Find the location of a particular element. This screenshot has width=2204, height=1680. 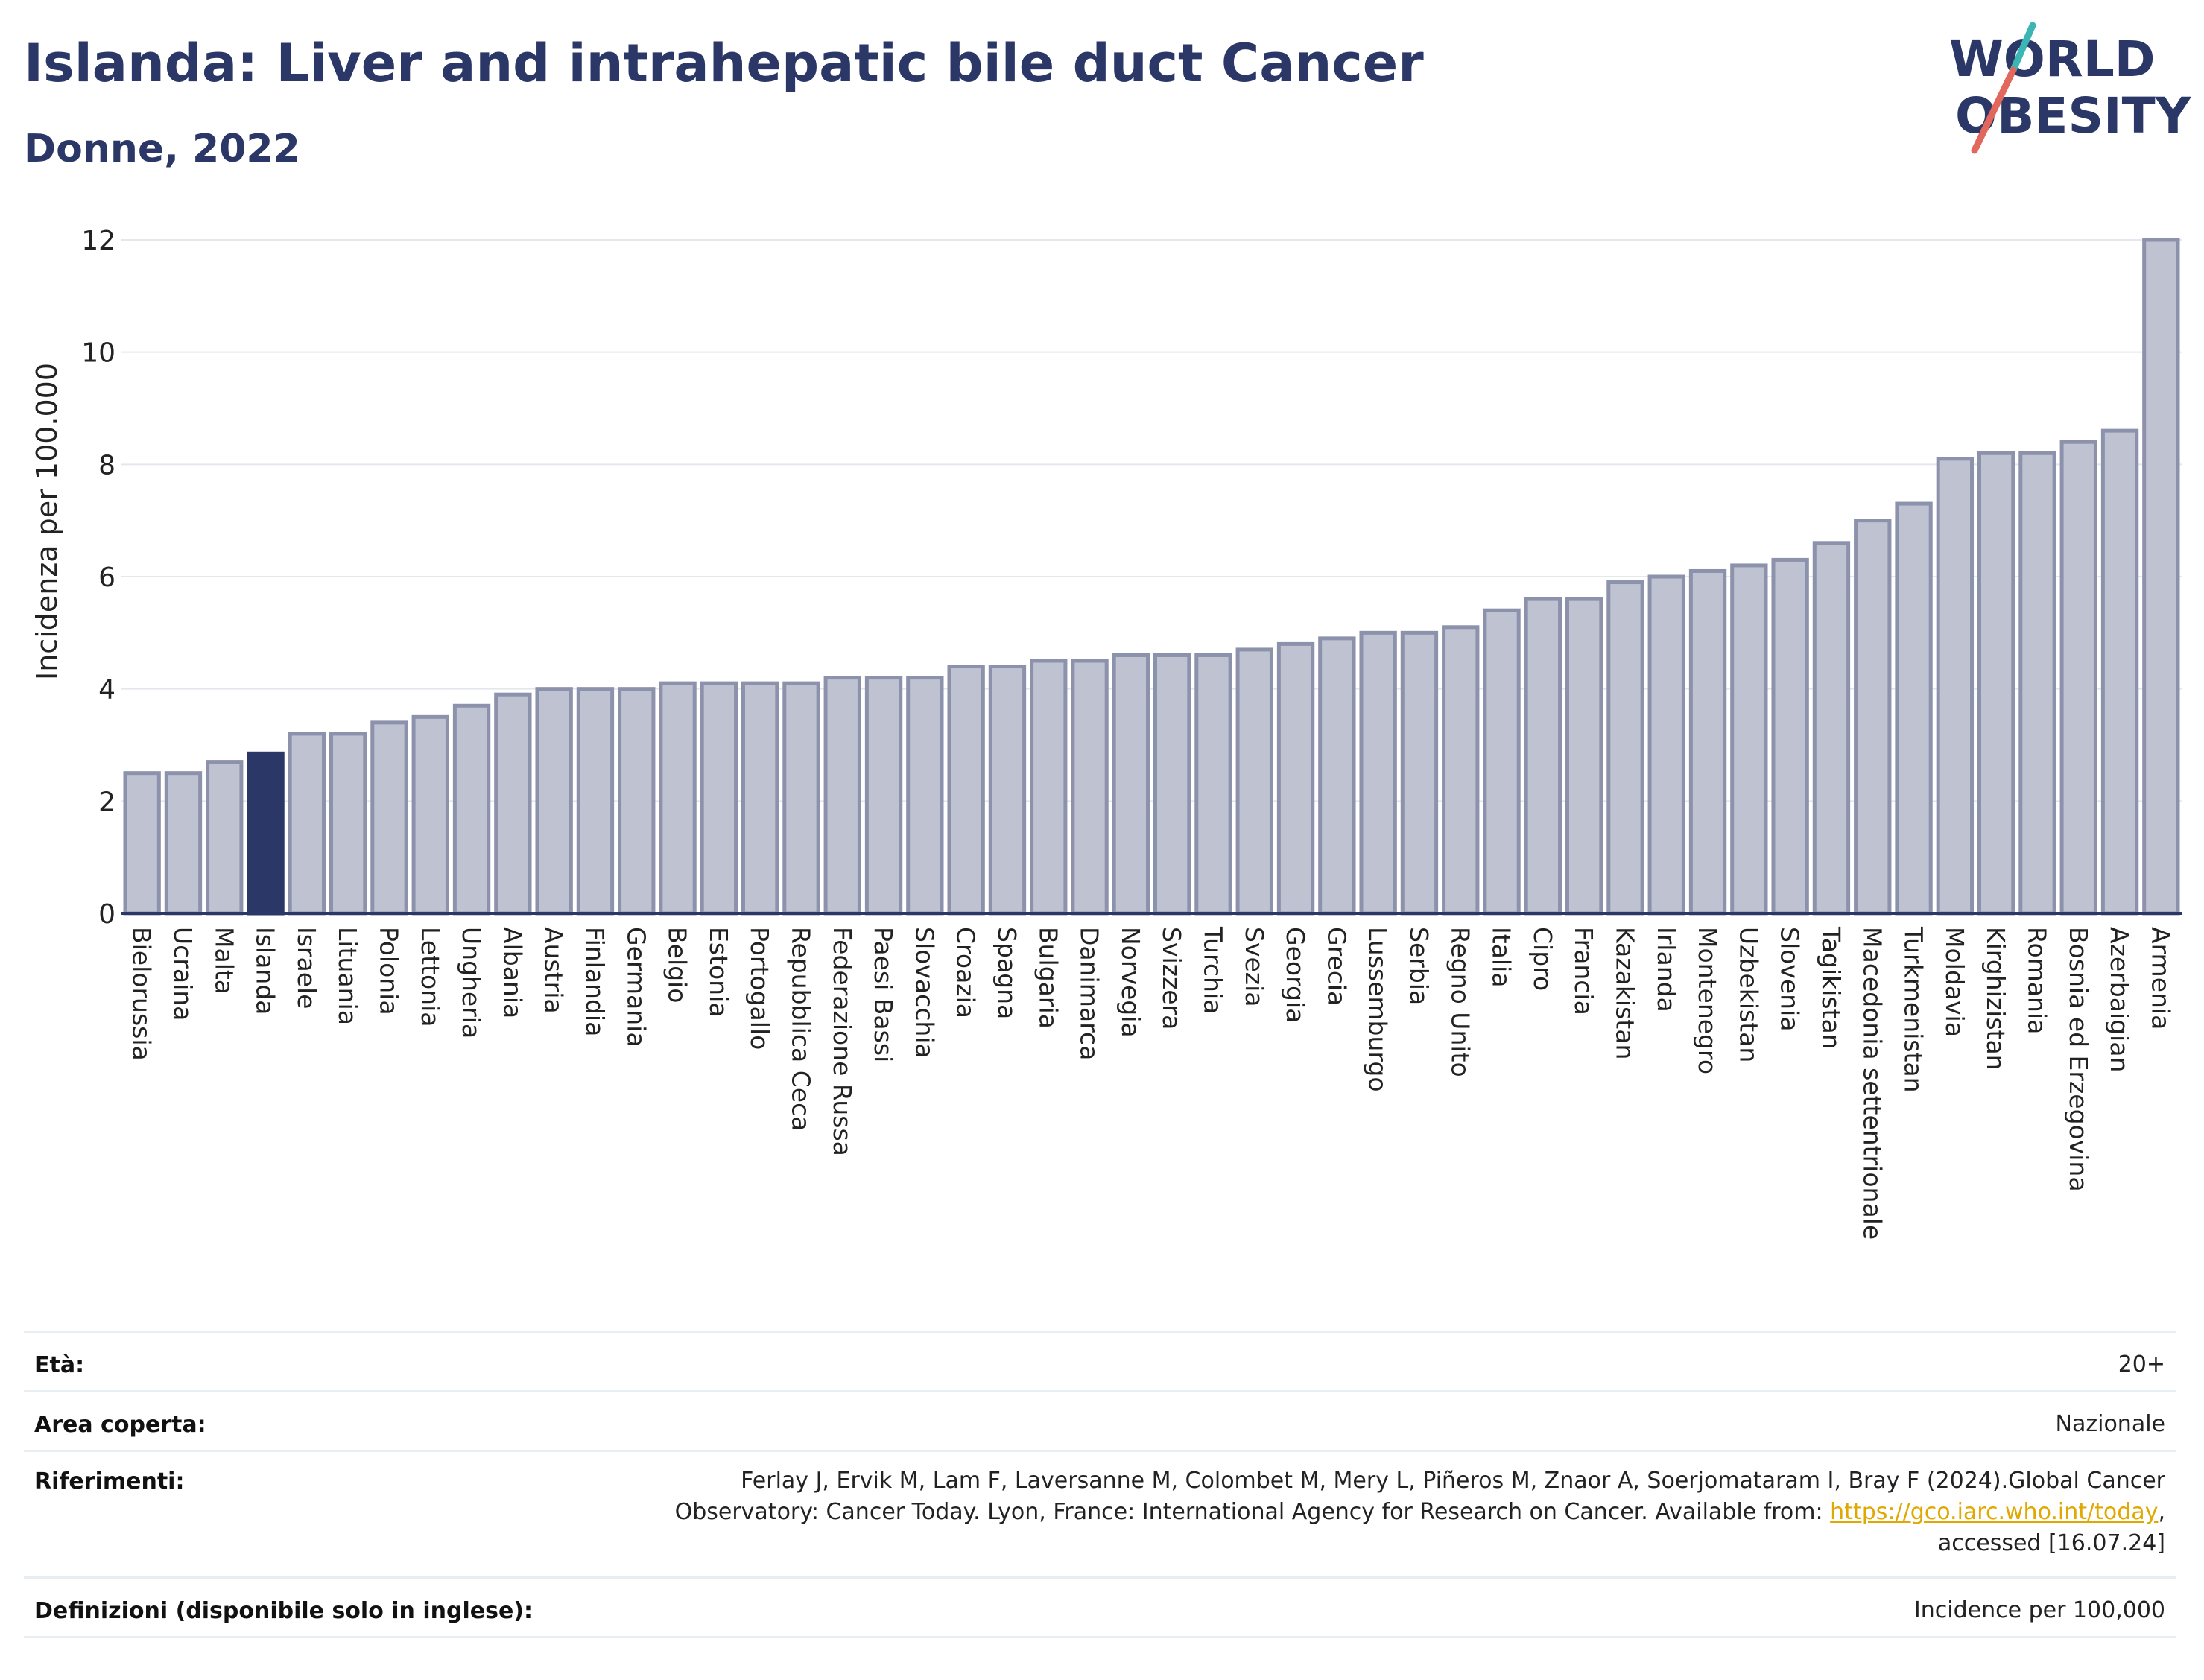

x-tick-label: Francia is located at coordinates (1583, 971).